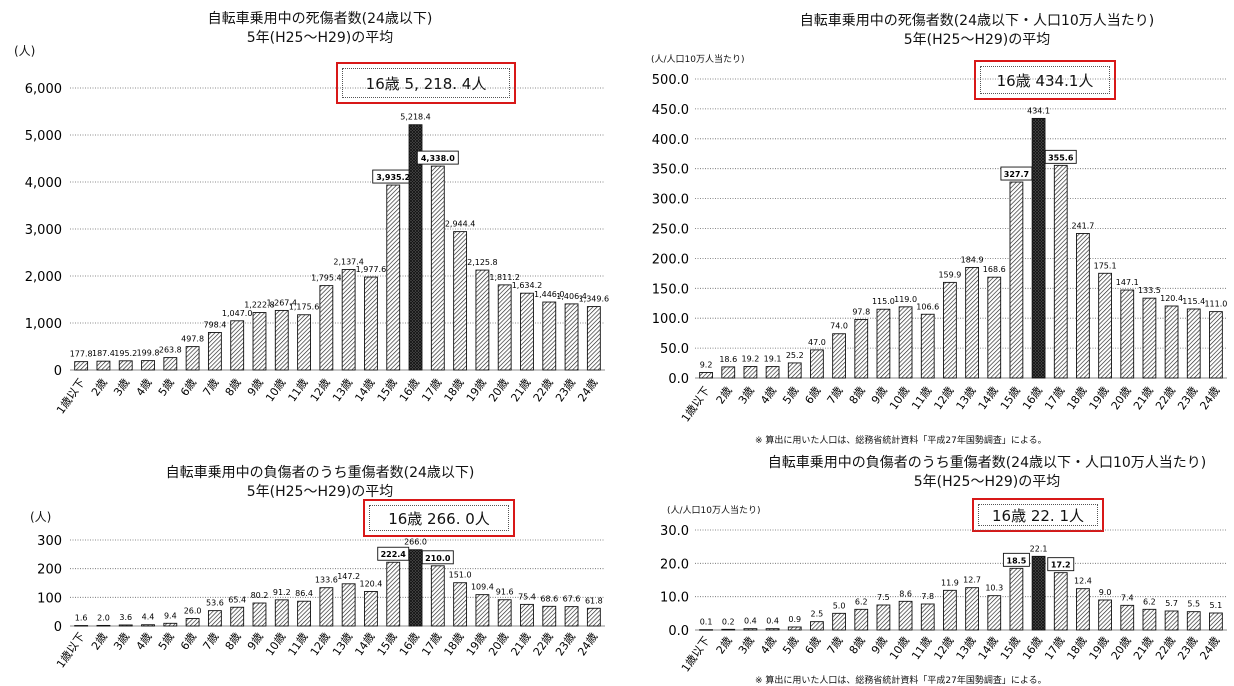 The image size is (1234, 686). What do you see at coordinates (41, 517) in the screenshot?
I see `y-unit-label: (人)` at bounding box center [41, 517].